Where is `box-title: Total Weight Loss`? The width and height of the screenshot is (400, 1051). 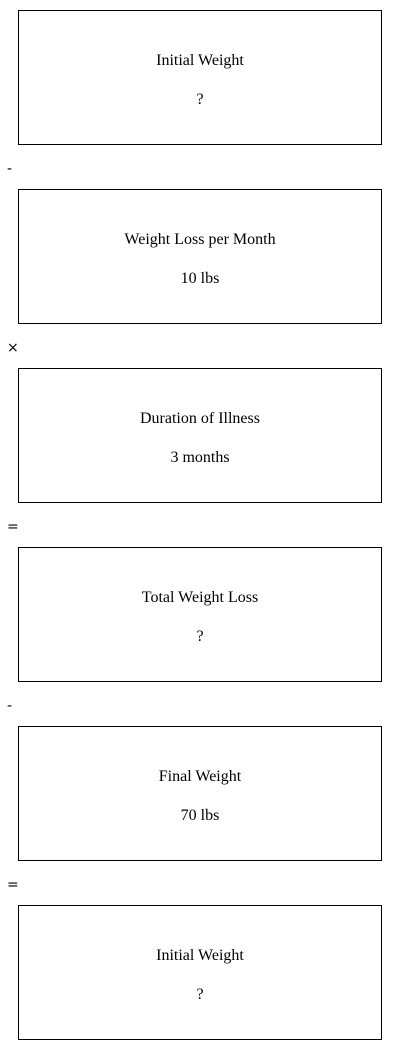 box-title: Total Weight Loss is located at coordinates (200, 597).